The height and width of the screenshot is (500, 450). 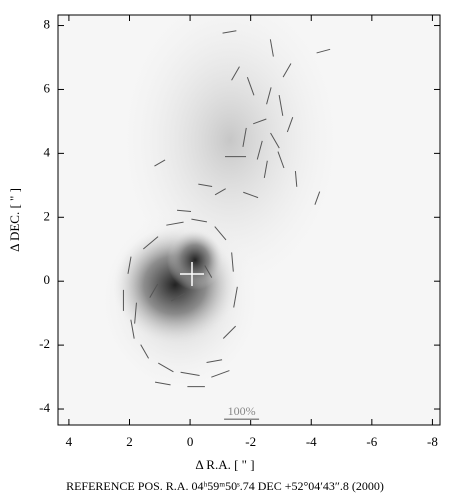 What do you see at coordinates (47, 151) in the screenshot?
I see `y-tick-label: 4` at bounding box center [47, 151].